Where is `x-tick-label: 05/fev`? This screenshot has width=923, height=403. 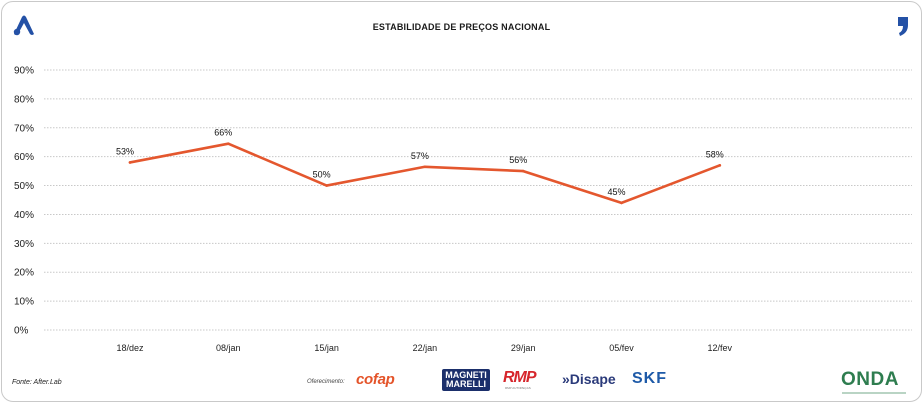
x-tick-label: 05/fev is located at coordinates (621, 348).